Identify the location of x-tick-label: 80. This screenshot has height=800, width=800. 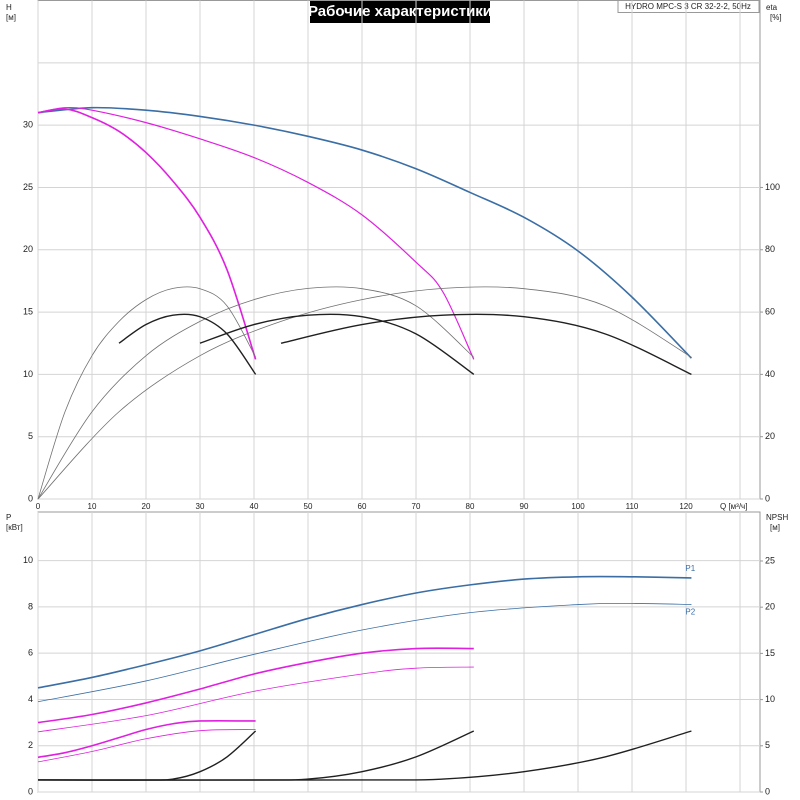
(470, 506).